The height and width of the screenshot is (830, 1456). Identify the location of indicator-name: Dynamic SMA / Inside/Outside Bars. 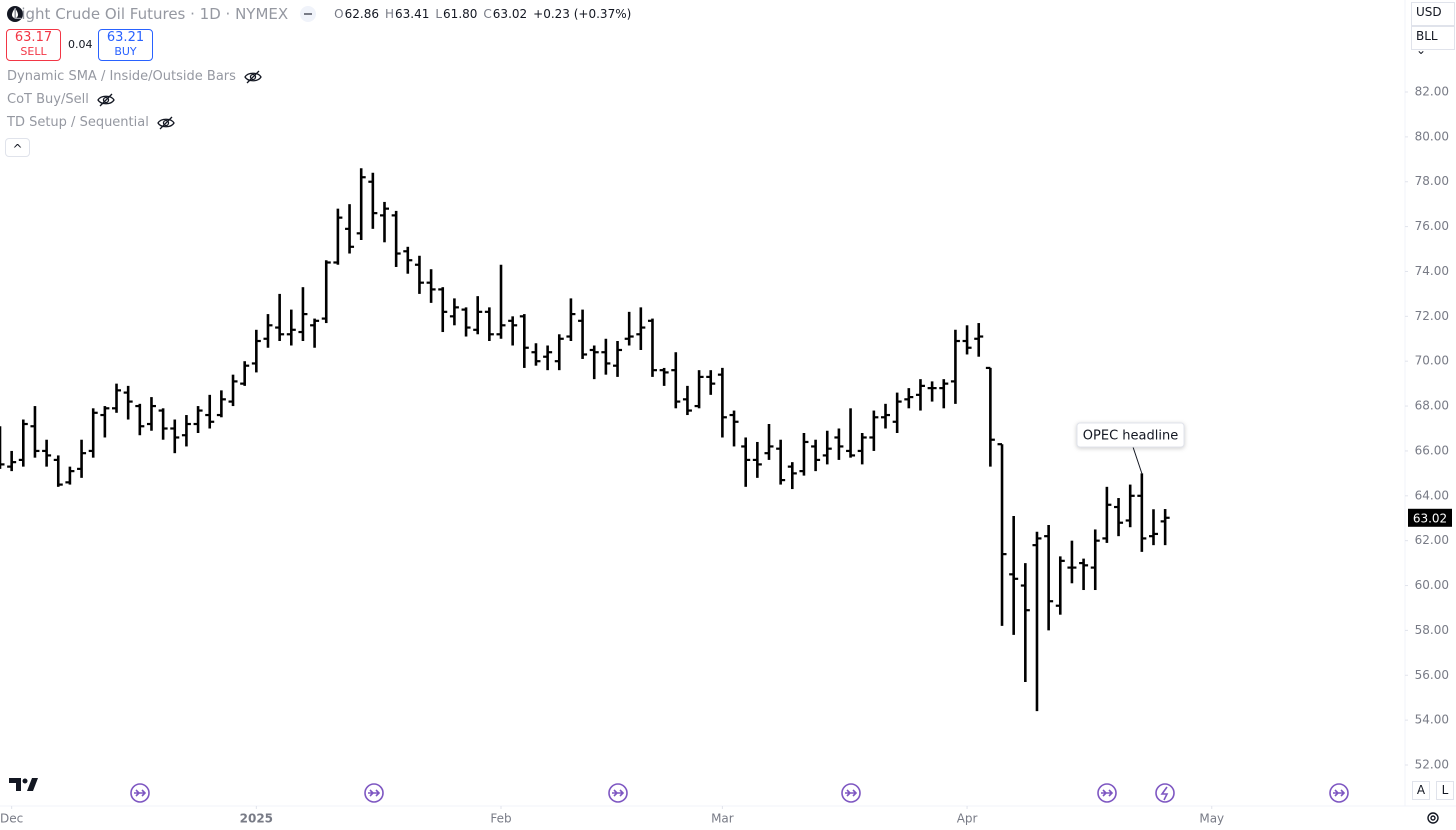
(121, 76).